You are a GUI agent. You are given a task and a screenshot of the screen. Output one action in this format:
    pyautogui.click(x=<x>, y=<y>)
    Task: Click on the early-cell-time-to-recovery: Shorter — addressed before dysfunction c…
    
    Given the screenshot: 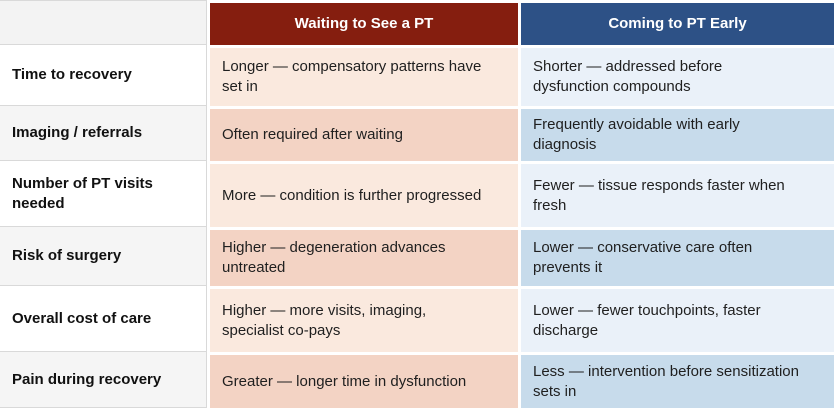 What is the action you would take?
    pyautogui.click(x=676, y=75)
    